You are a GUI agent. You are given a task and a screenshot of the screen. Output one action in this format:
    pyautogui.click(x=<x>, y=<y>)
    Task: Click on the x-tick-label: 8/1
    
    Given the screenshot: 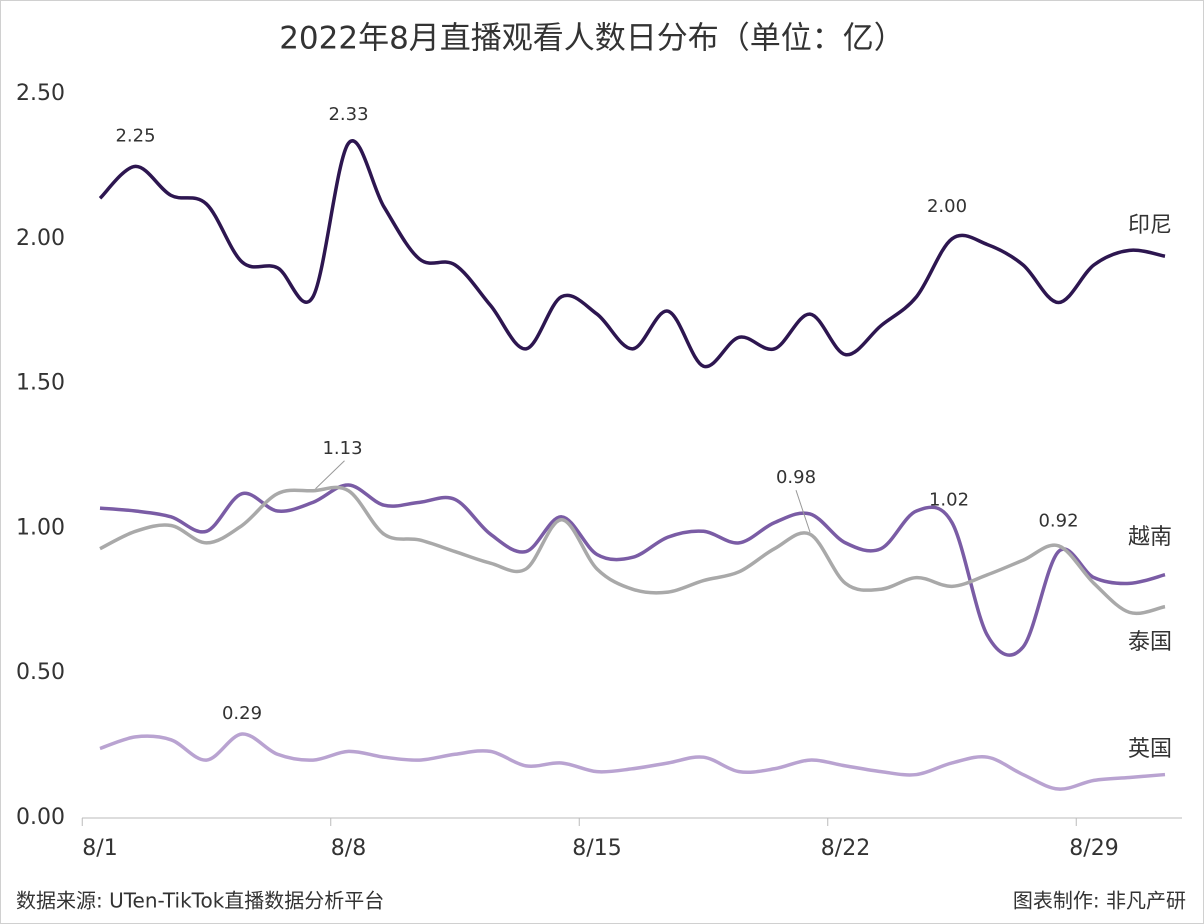 What is the action you would take?
    pyautogui.click(x=99, y=848)
    